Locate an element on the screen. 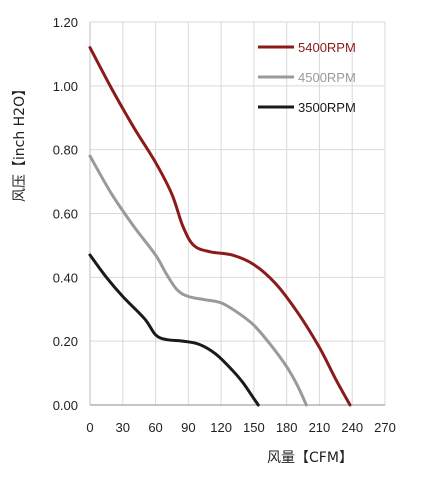 The width and height of the screenshot is (434, 481). x-tick-label: 270 is located at coordinates (385, 427).